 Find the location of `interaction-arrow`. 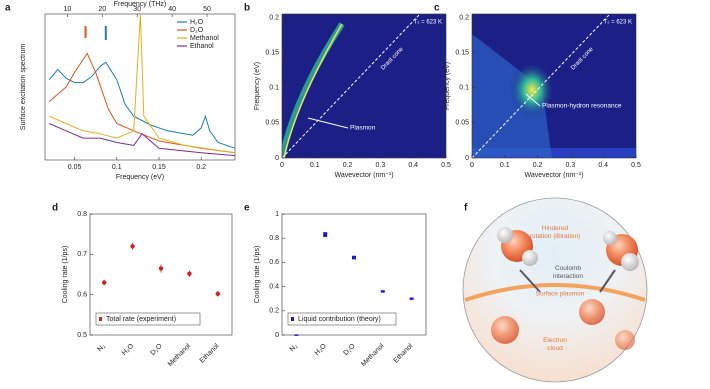

interaction-arrow is located at coordinates (567, 281).